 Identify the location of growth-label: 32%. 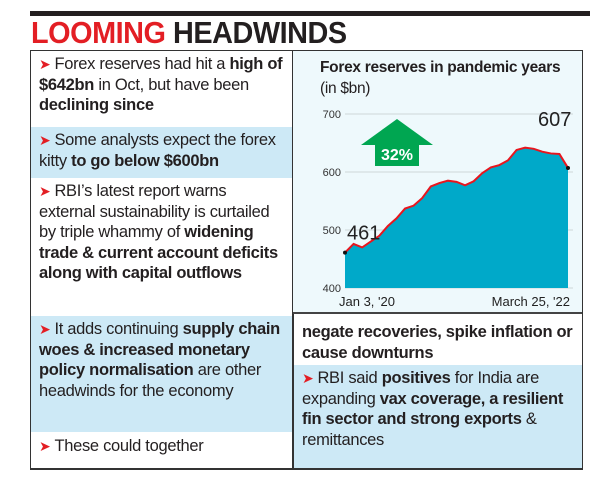
(397, 155).